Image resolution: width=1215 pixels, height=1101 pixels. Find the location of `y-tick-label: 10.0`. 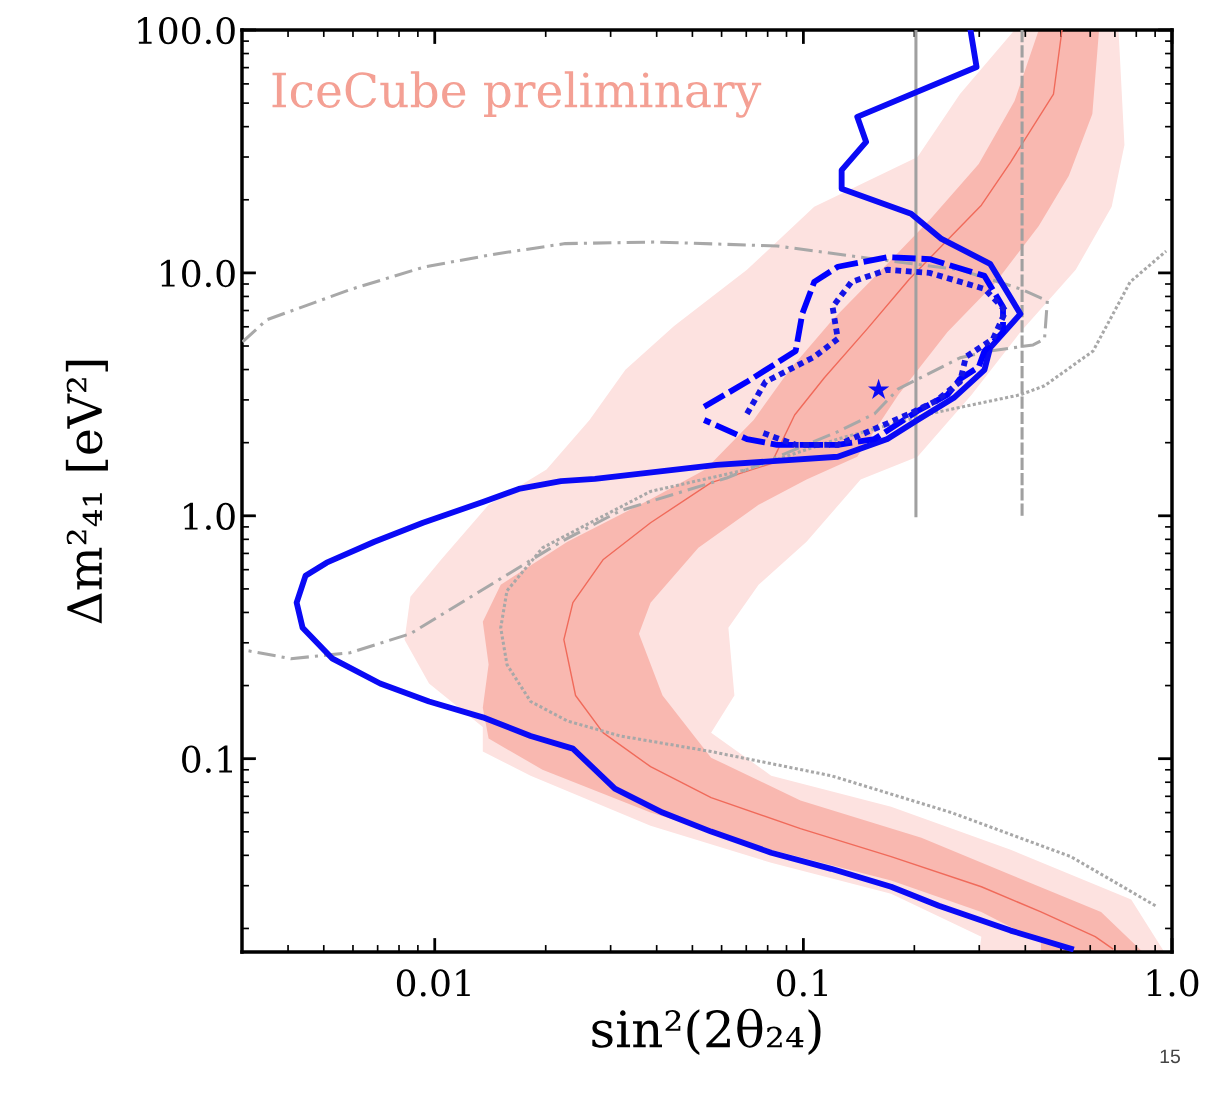

y-tick-label: 10.0 is located at coordinates (198, 273).